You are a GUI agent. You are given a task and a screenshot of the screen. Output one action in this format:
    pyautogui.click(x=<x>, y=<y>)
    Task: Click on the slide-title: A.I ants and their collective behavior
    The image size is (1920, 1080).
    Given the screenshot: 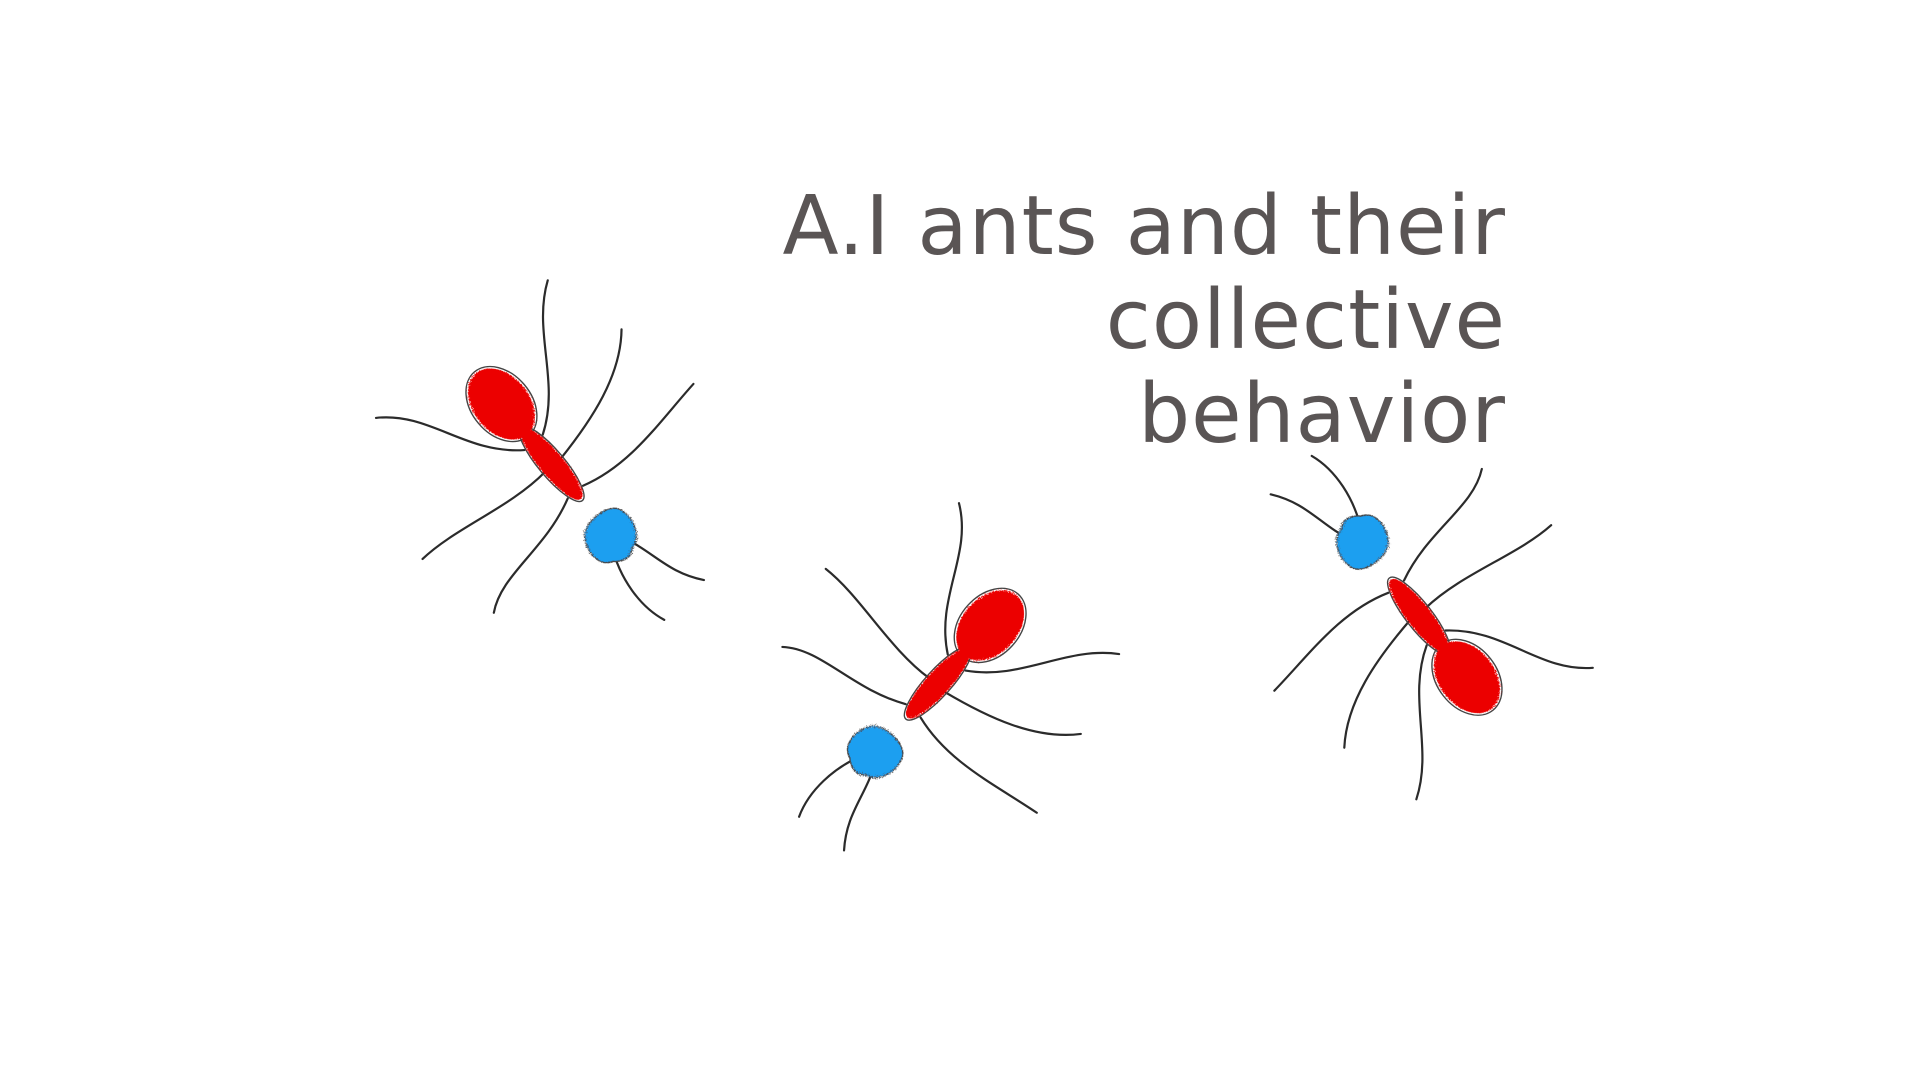 What is the action you would take?
    pyautogui.click(x=1006, y=321)
    